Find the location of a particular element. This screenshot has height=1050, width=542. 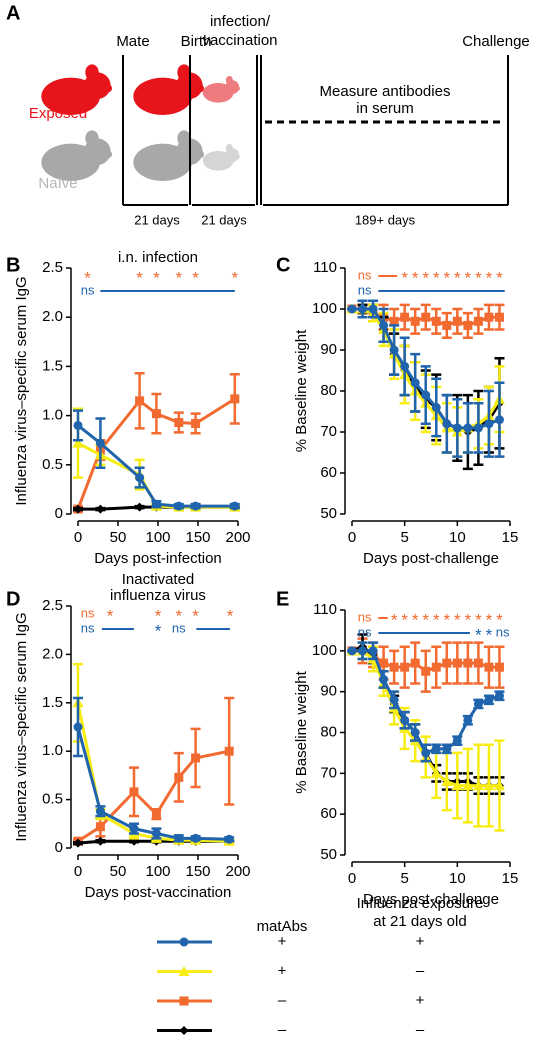

y-tick-label: 70 is located at coordinates (328, 431).